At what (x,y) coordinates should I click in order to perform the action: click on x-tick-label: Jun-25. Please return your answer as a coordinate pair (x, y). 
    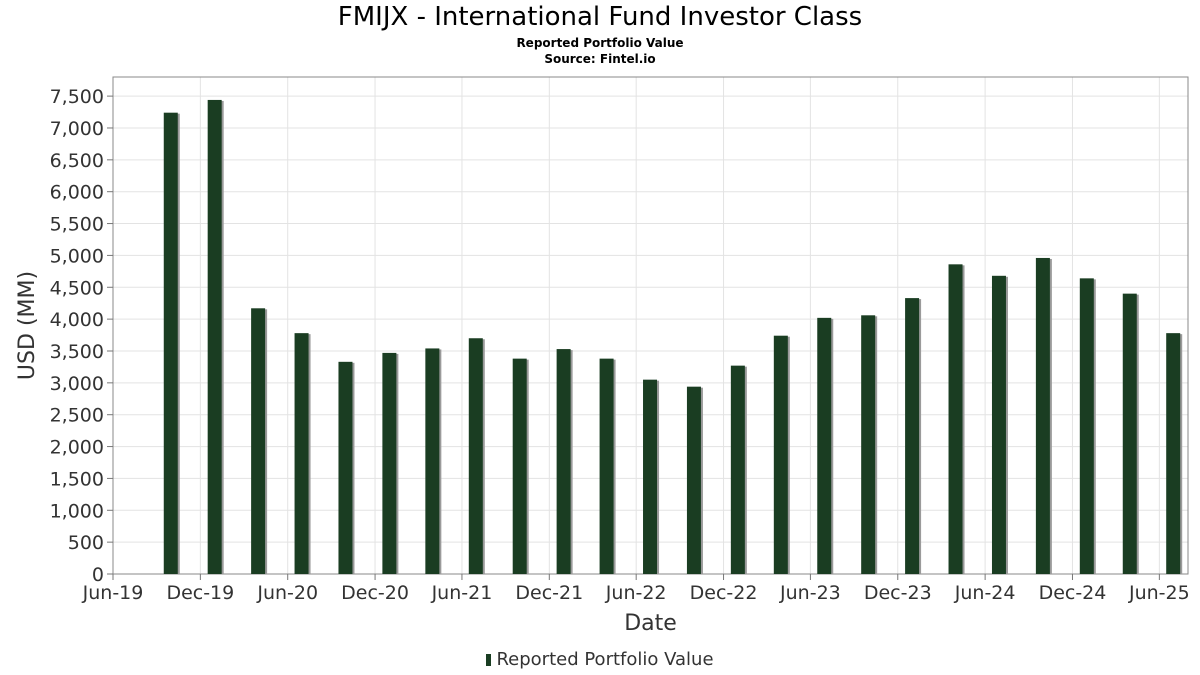
    Looking at the image, I should click on (1159, 593).